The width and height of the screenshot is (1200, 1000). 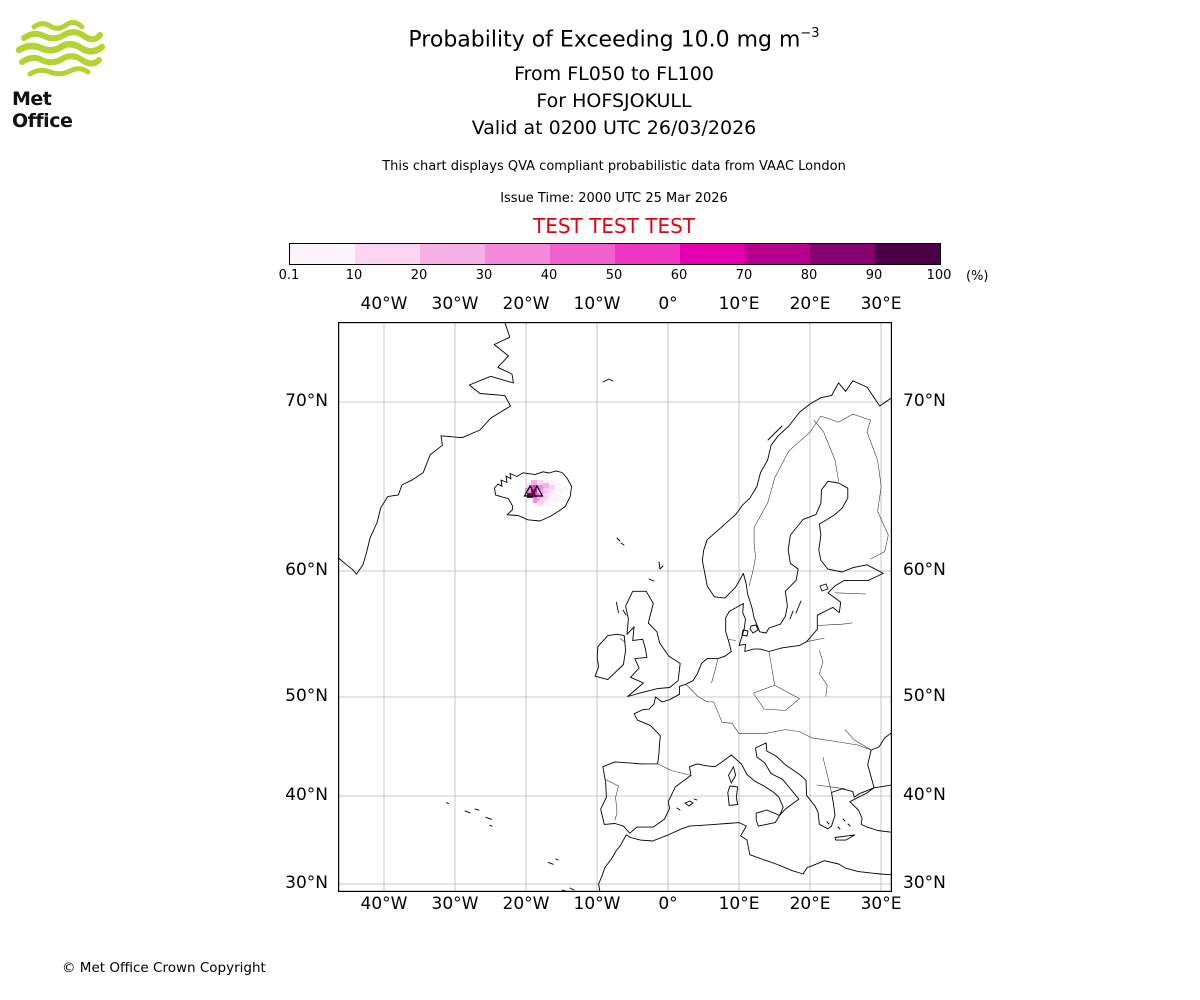 What do you see at coordinates (704, 703) in the screenshot?
I see `border-france-belgium-germany` at bounding box center [704, 703].